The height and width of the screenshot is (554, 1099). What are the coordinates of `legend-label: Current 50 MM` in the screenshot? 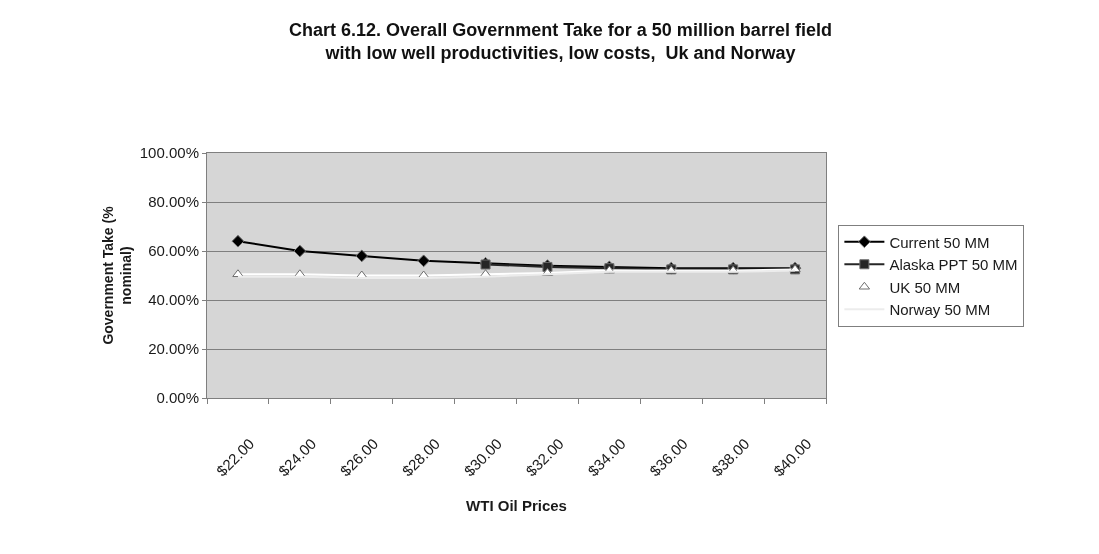 It's located at (939, 242).